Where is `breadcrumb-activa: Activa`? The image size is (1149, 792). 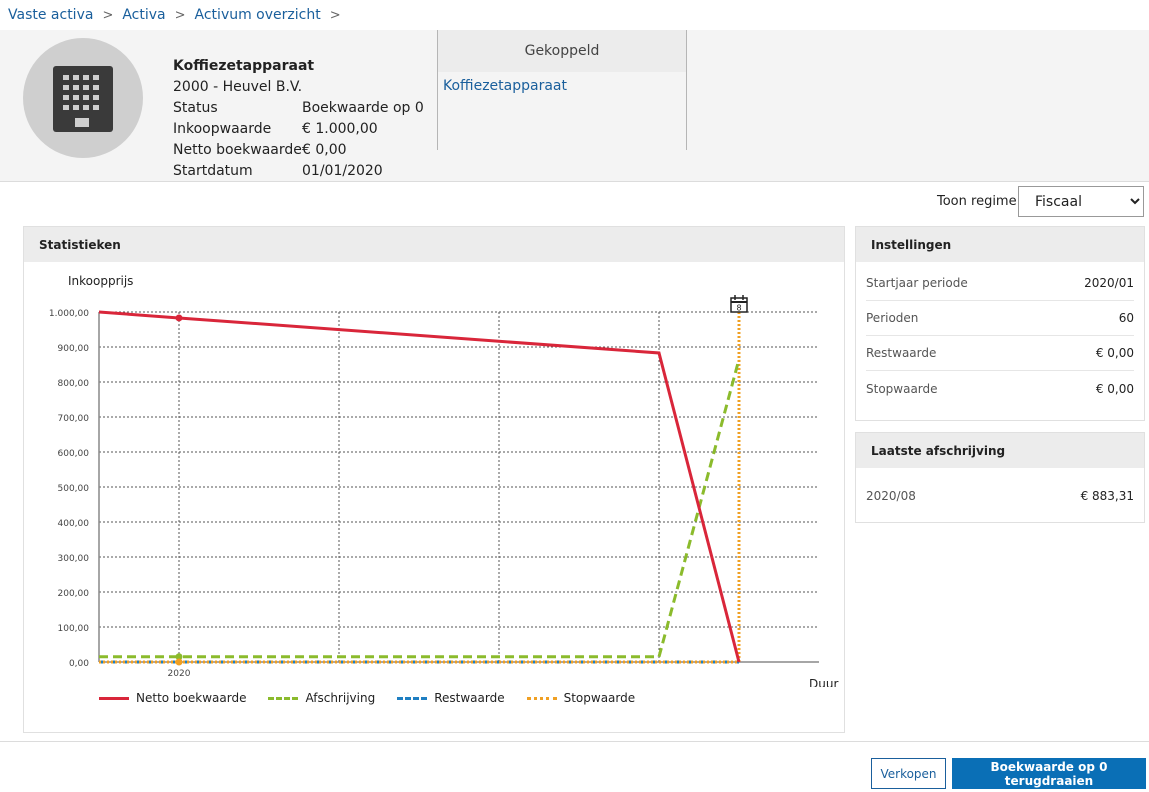
breadcrumb-activa: Activa is located at coordinates (144, 15).